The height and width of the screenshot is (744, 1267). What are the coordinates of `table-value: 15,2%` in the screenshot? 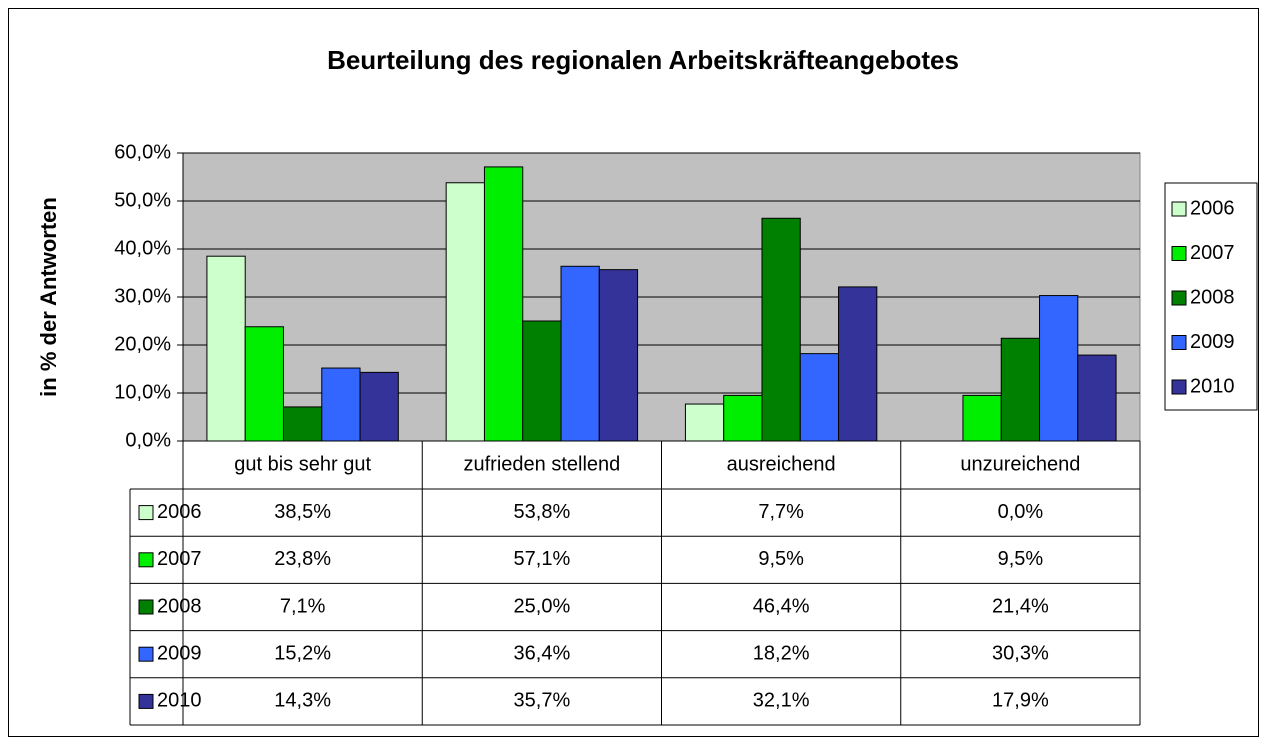 It's located at (302, 653).